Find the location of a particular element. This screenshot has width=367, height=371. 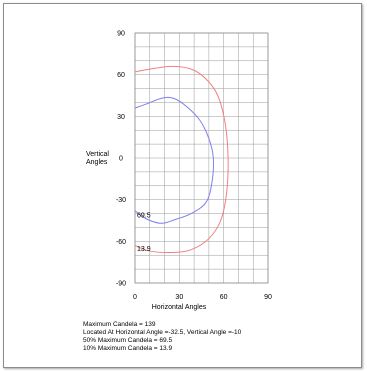

x-axis-label: Horizontal Angles is located at coordinates (179, 307).